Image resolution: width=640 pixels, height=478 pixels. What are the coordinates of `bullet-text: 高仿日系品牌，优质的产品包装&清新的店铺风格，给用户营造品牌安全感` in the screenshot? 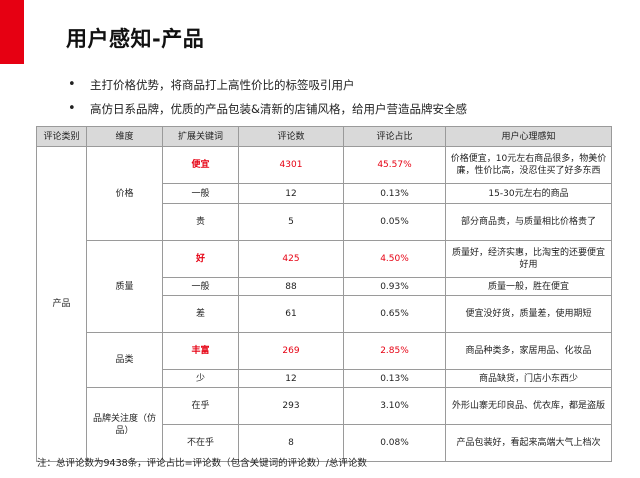 It's located at (278, 109).